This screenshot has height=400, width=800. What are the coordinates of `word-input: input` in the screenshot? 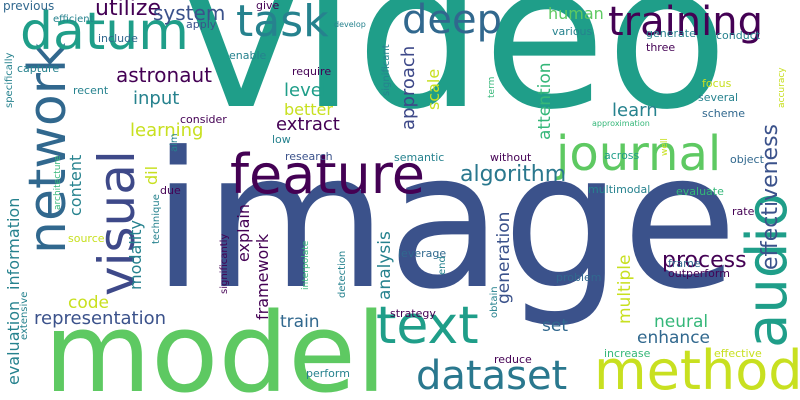 It's located at (156, 98).